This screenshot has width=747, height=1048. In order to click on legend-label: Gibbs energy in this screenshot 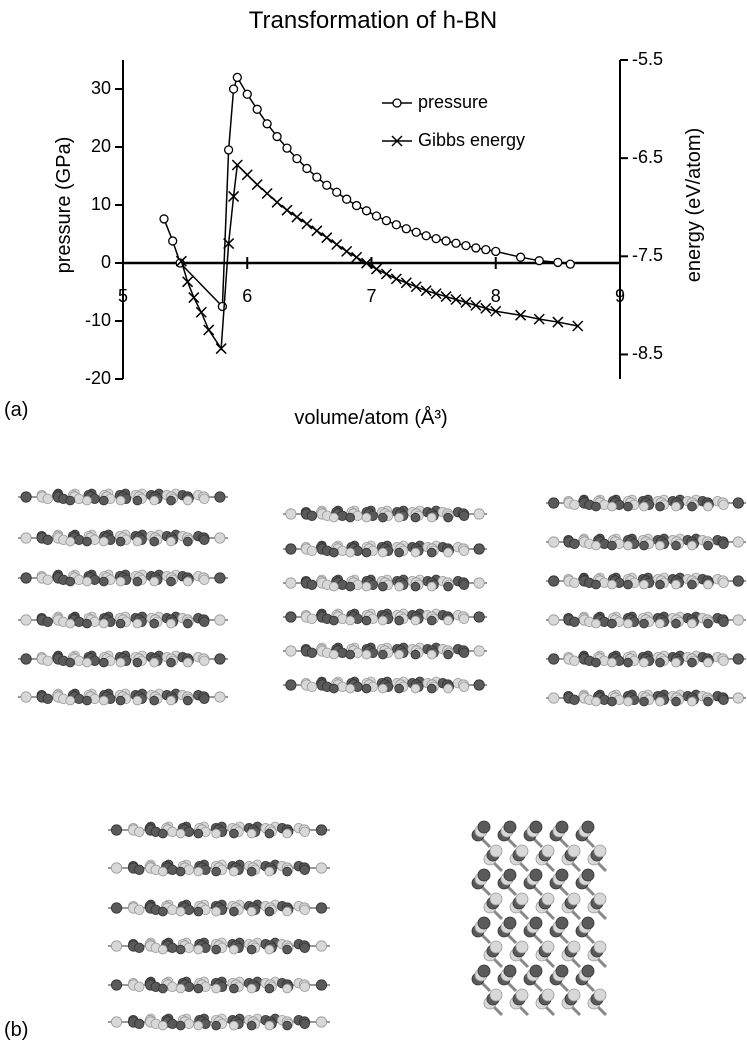, I will do `click(471, 140)`.